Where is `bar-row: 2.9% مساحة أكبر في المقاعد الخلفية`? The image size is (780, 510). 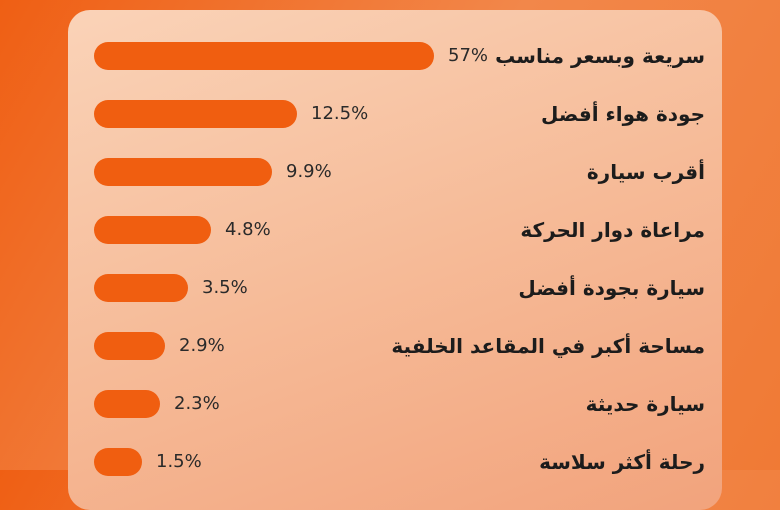
bar-row: 2.9% مساحة أكبر في المقاعد الخلفية is located at coordinates (390, 346).